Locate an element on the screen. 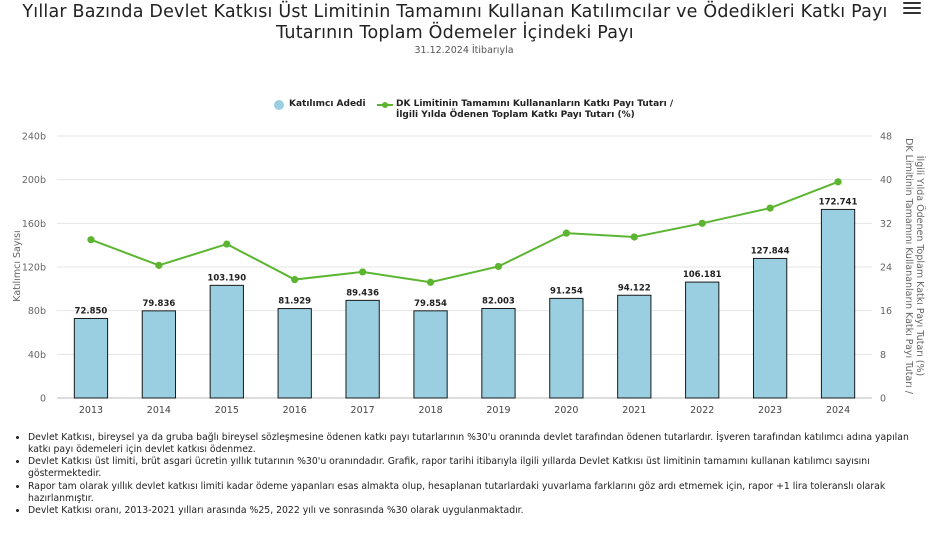 Image resolution: width=928 pixels, height=535 pixels. left-axis-ticks: 0 40b 80b 120b 160b 200b 240b is located at coordinates (34, 268).